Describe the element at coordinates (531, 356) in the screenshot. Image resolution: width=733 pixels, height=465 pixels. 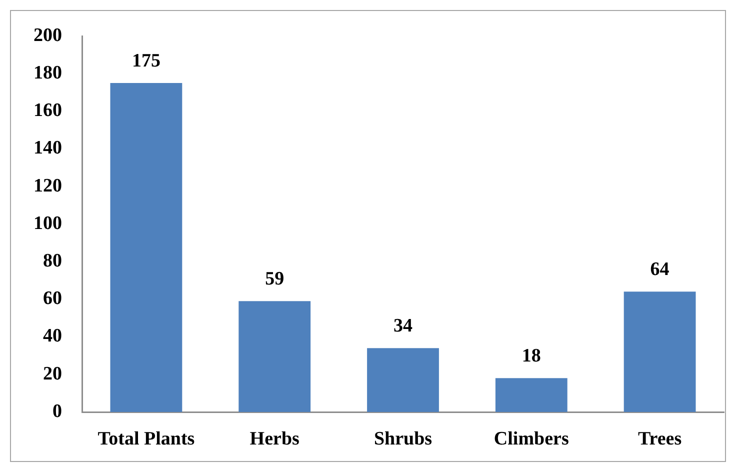
I see `data-label: 18` at that location.